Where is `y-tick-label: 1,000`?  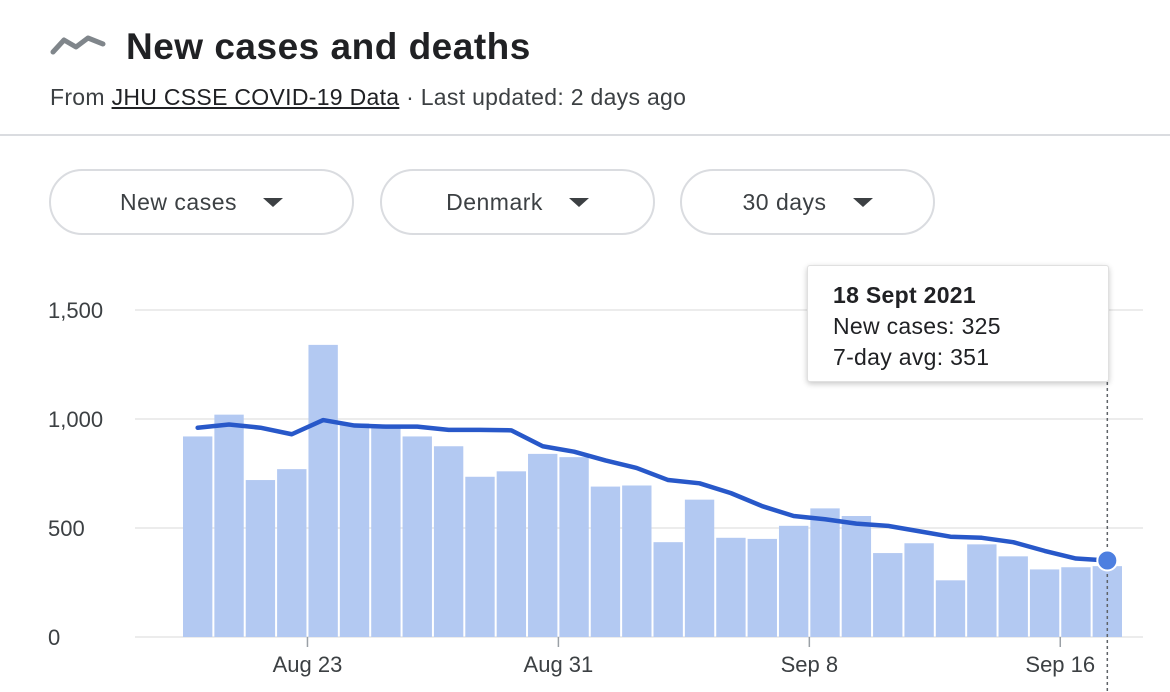 y-tick-label: 1,000 is located at coordinates (75, 419).